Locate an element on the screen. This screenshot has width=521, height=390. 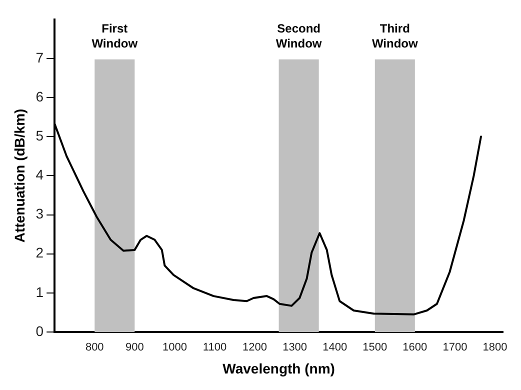
x-tick-label: 800 is located at coordinates (94, 348).